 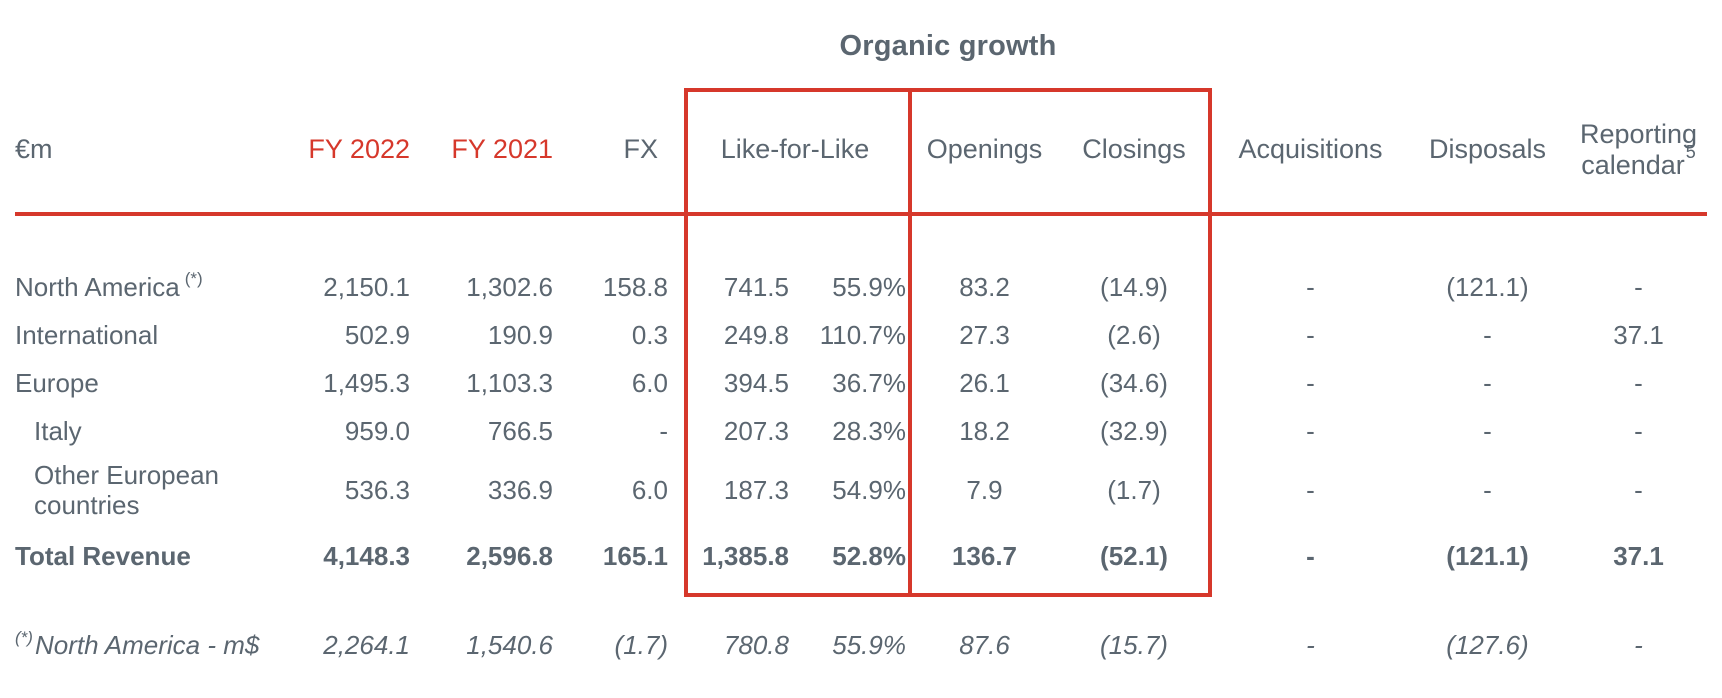 What do you see at coordinates (1134, 287) in the screenshot?
I see `cell-closings: (14.9)` at bounding box center [1134, 287].